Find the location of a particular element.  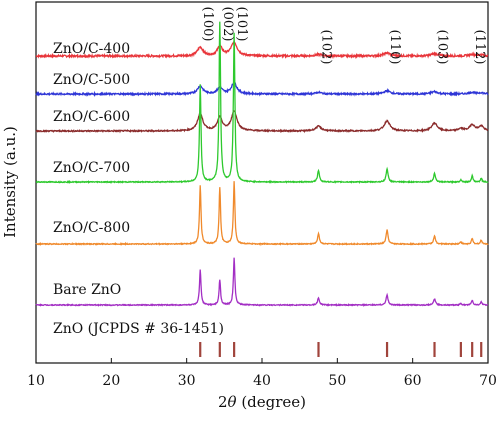

x-axis-title-suffix: (degree) is located at coordinates (271, 402).